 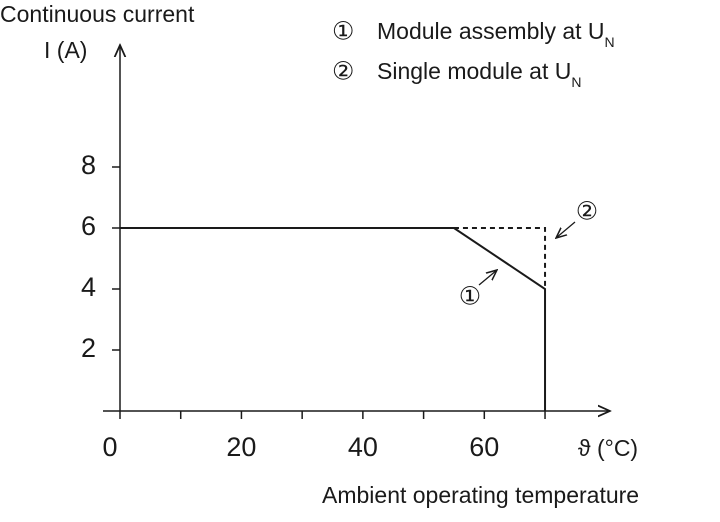 I want to click on legend-name: Single module at U, so click(x=474, y=71).